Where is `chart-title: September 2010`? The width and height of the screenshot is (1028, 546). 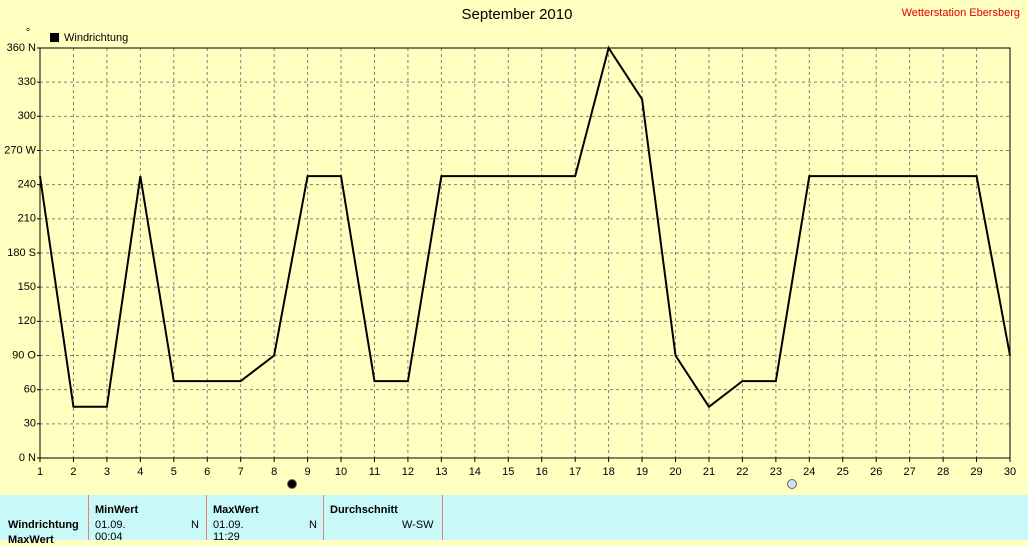
chart-title: September 2010 is located at coordinates (517, 14).